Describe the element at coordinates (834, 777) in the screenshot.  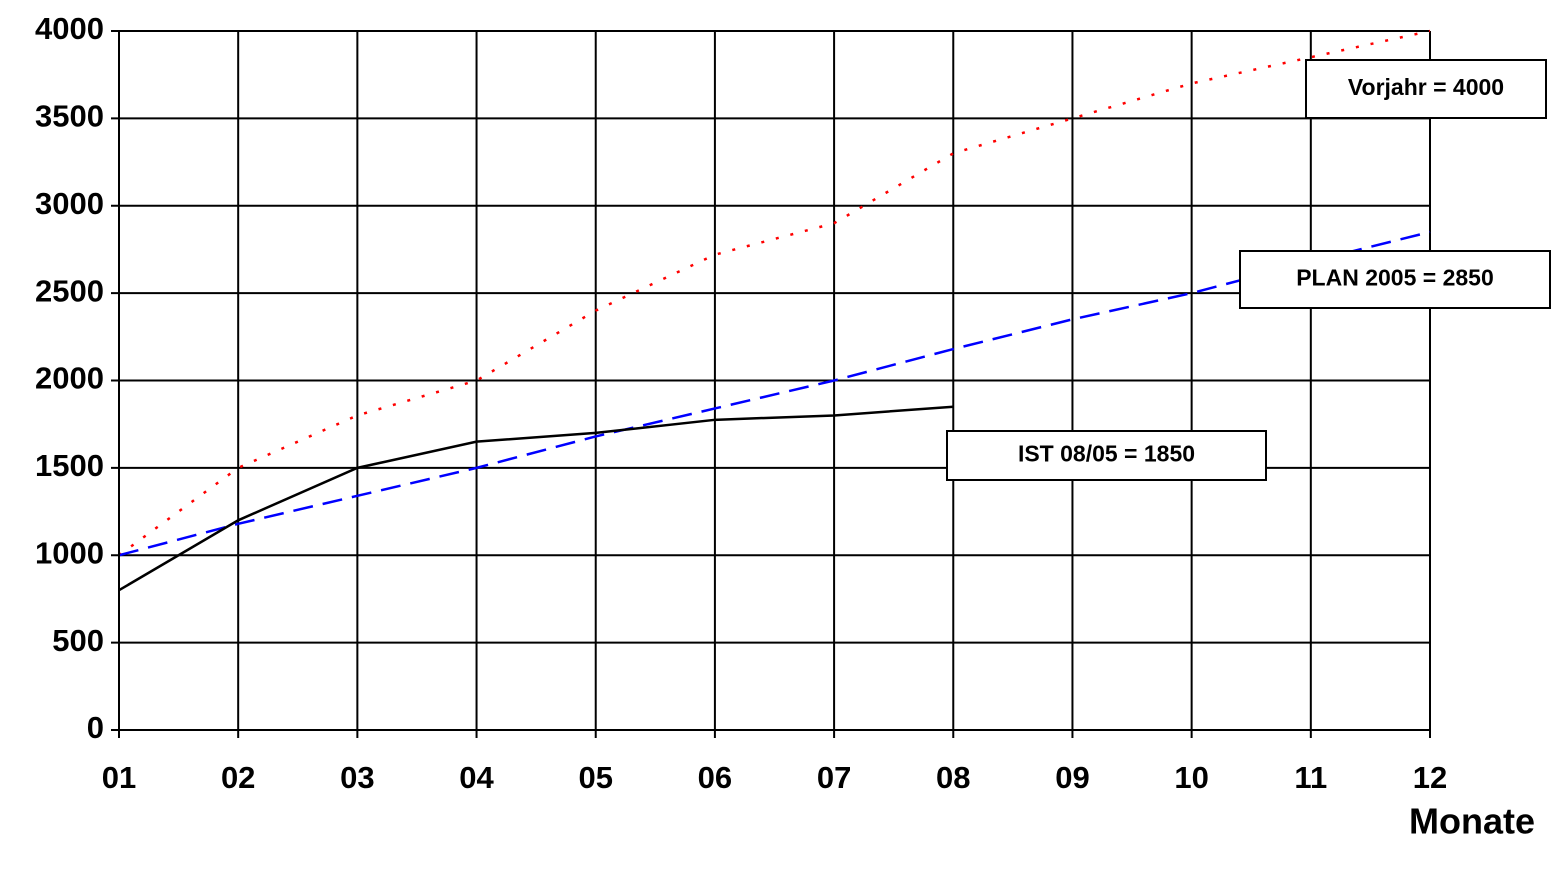
I see `x-tick-label: 07` at that location.